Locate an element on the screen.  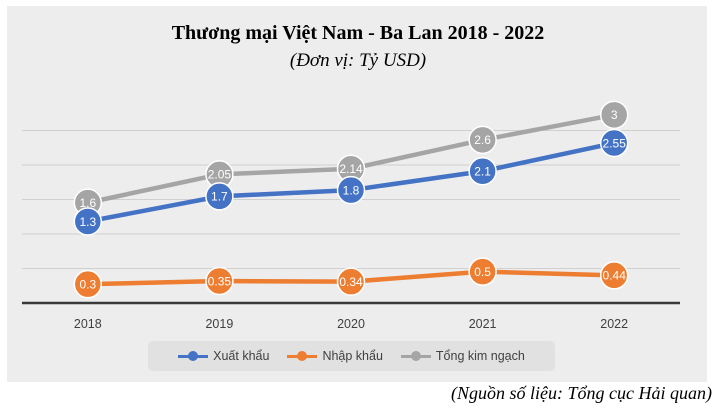
data-label-xuat-khau-2021: 2.1 is located at coordinates (482, 172).